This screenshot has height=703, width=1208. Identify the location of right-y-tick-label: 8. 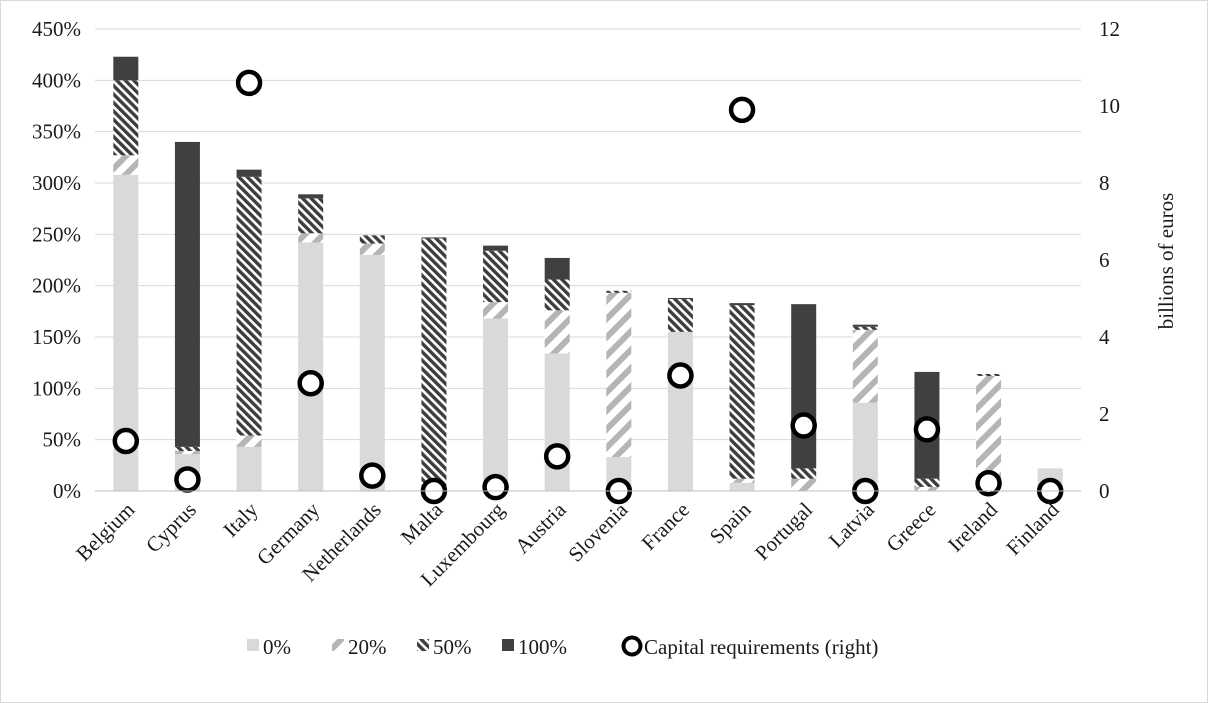
(1104, 183).